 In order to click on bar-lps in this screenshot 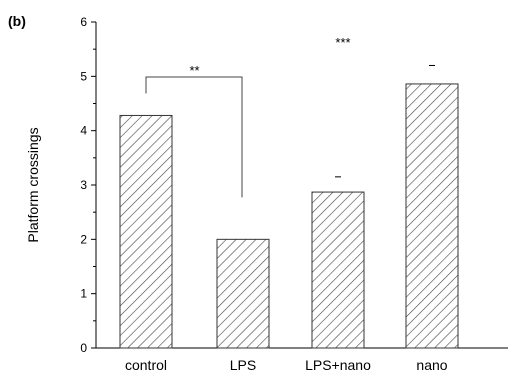, I will do `click(243, 293)`.